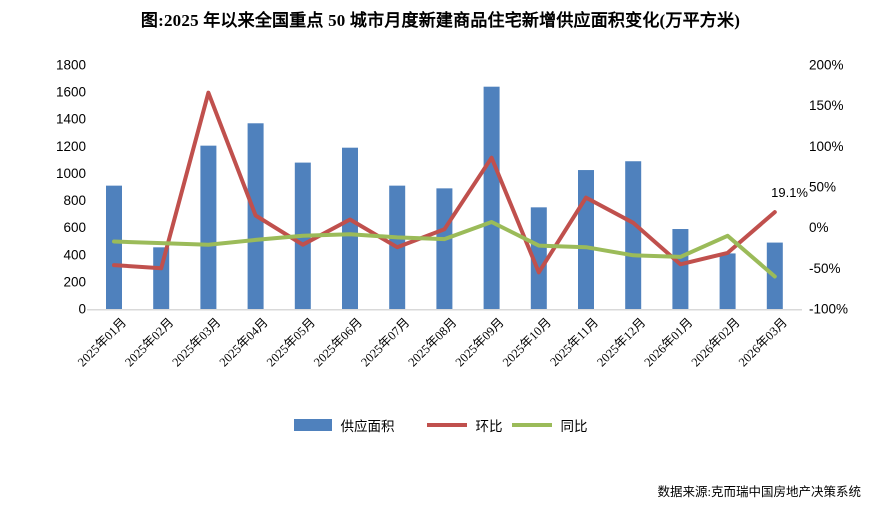 Image resolution: width=881 pixels, height=509 pixels. What do you see at coordinates (71, 92) in the screenshot?
I see `left-axis-tick-label: 1600` at bounding box center [71, 92].